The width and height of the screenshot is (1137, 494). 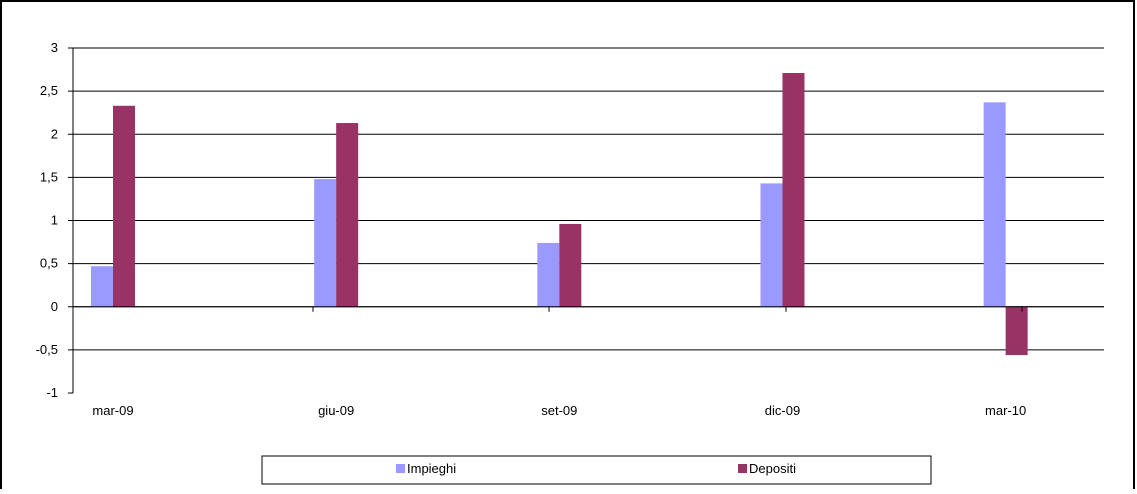 I want to click on y-axis-ticks: 3 2,5 2 1,5 1 0,5 0 -0,5 -1, so click(x=54, y=220).